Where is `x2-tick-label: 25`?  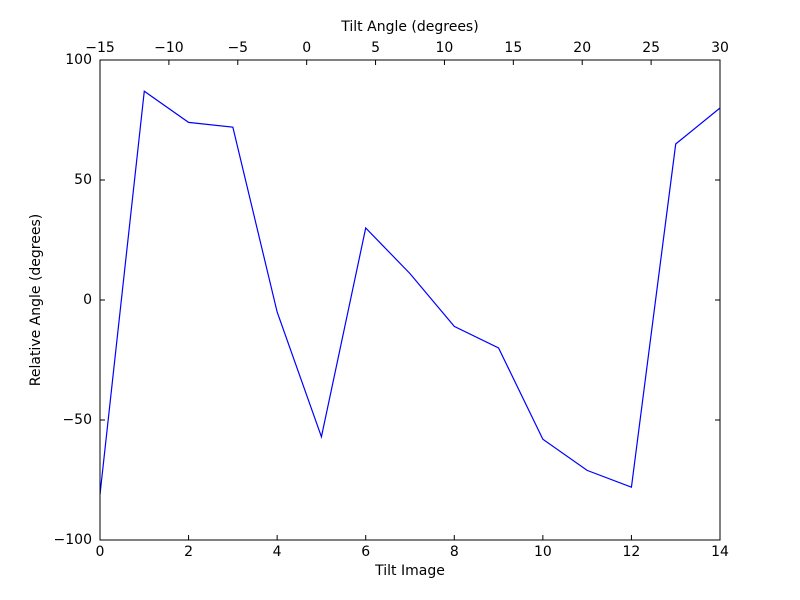
x2-tick-label: 25 is located at coordinates (651, 48).